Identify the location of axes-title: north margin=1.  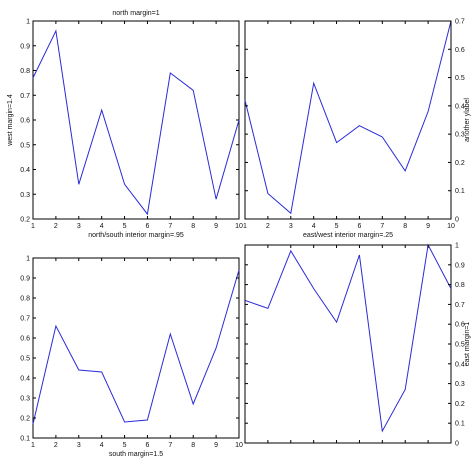
(135, 13).